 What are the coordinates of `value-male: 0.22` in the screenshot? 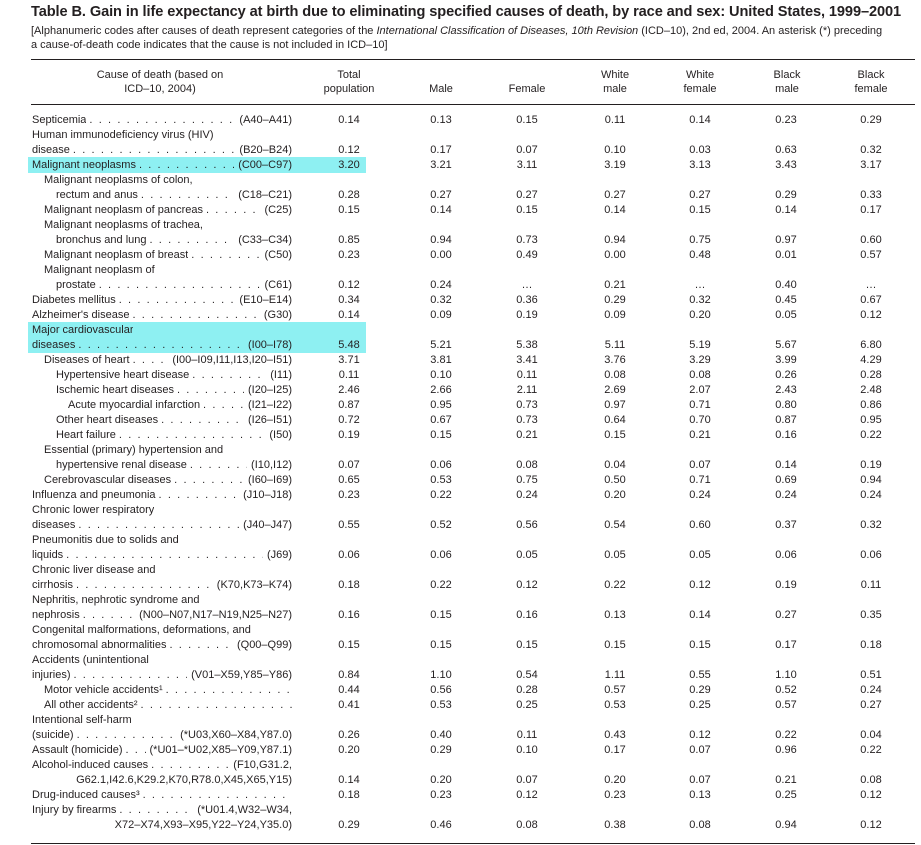 It's located at (441, 585).